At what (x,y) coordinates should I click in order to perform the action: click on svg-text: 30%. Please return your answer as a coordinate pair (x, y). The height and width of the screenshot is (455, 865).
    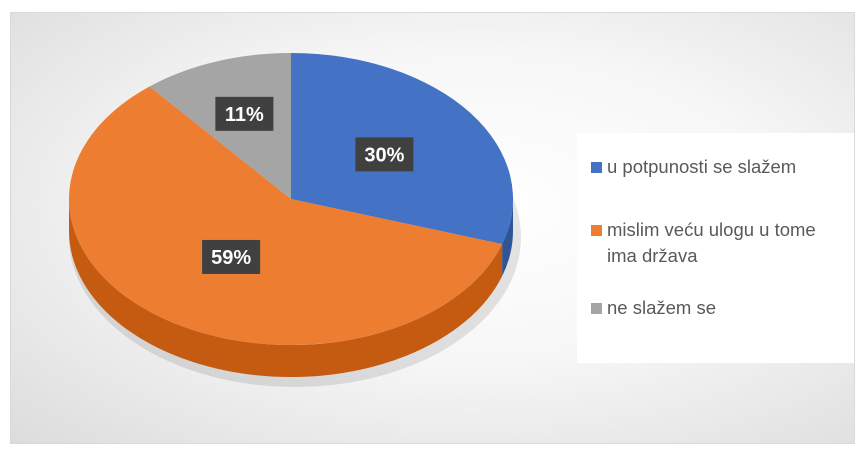
    Looking at the image, I should click on (384, 155).